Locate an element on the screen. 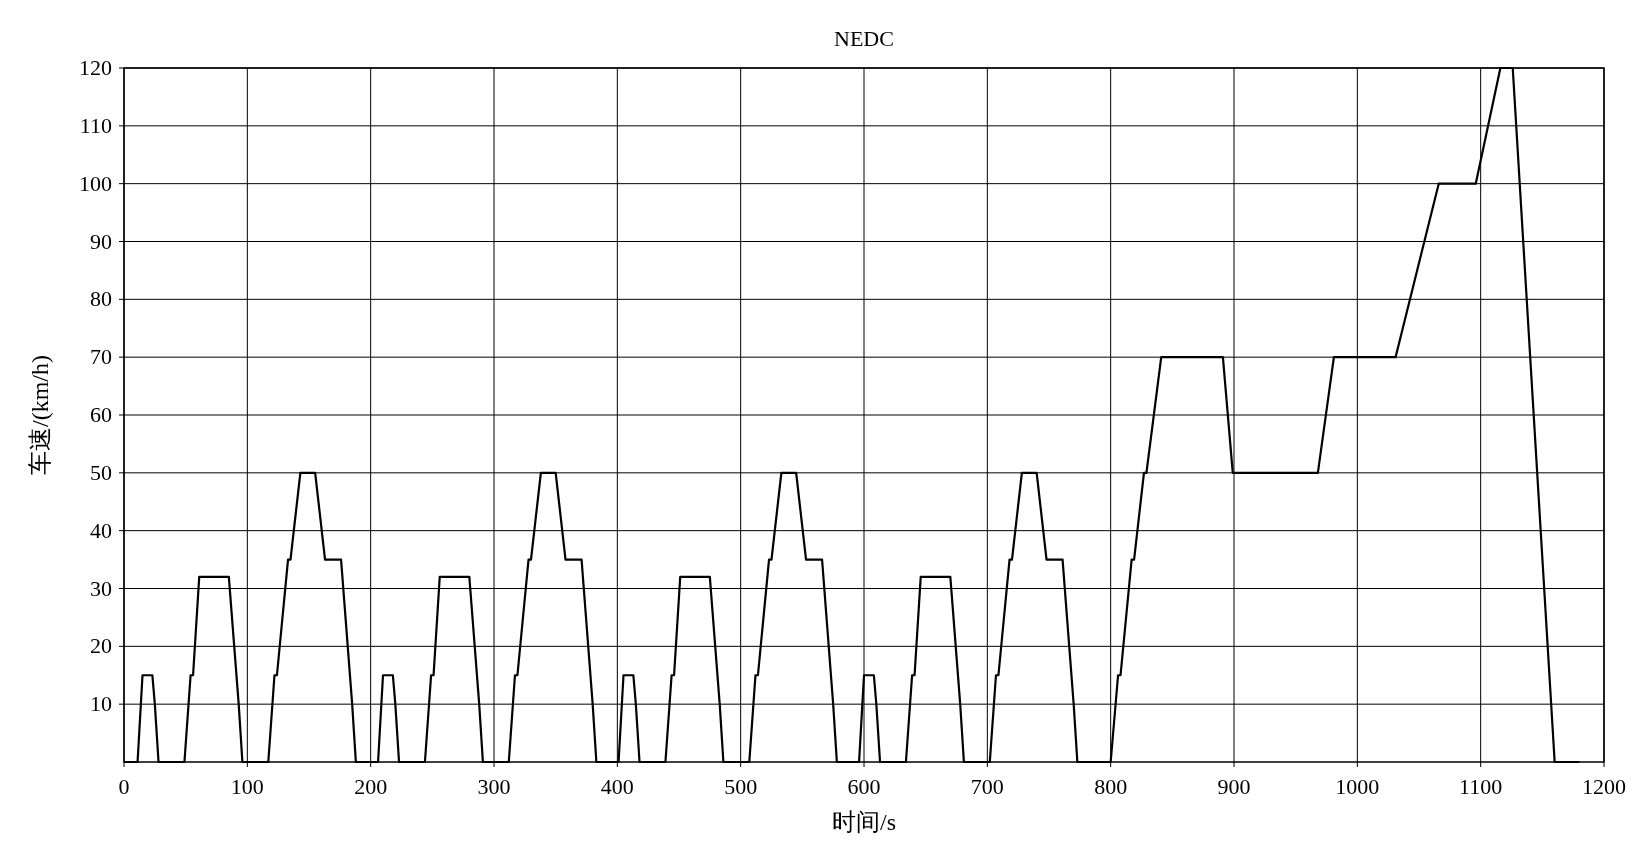  y-tick-label: 120 is located at coordinates (95, 67).